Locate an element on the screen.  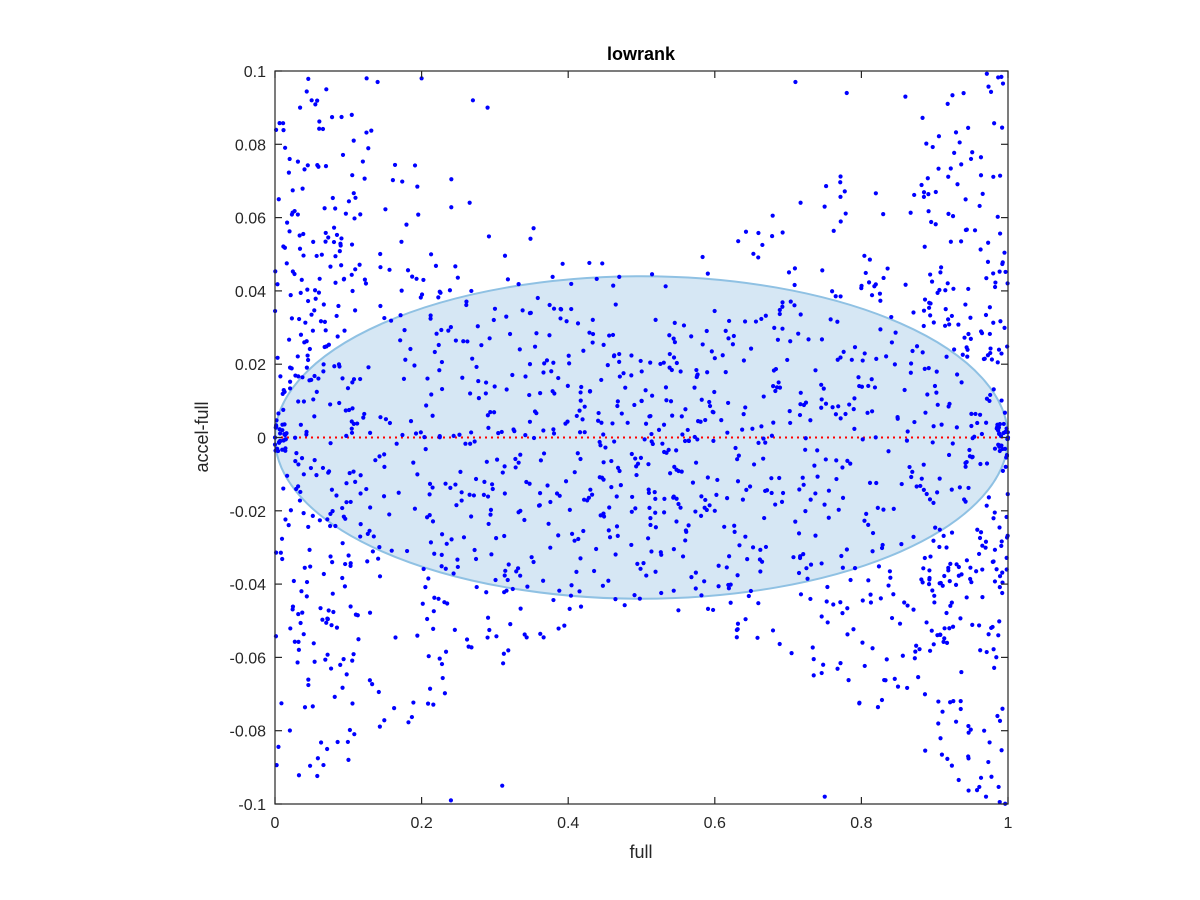
x-tick-label: 0 is located at coordinates (275, 823).